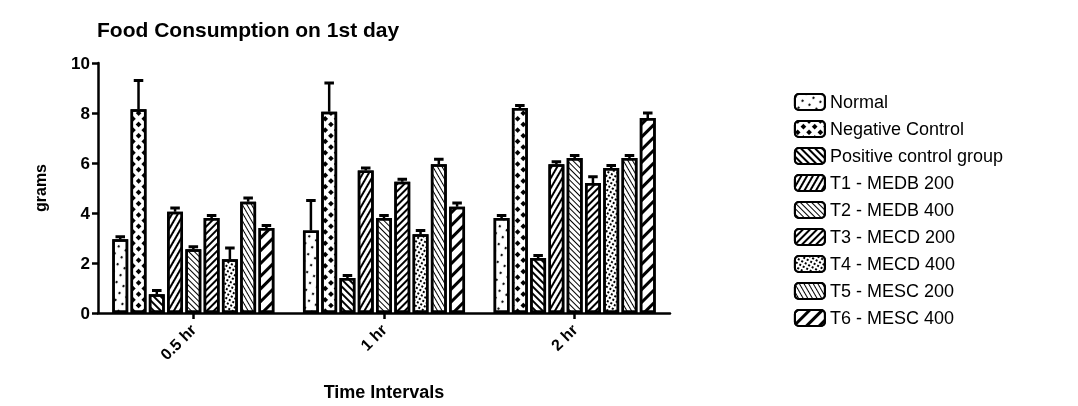 The height and width of the screenshot is (406, 1078). I want to click on legend-label: Normal, so click(858, 102).